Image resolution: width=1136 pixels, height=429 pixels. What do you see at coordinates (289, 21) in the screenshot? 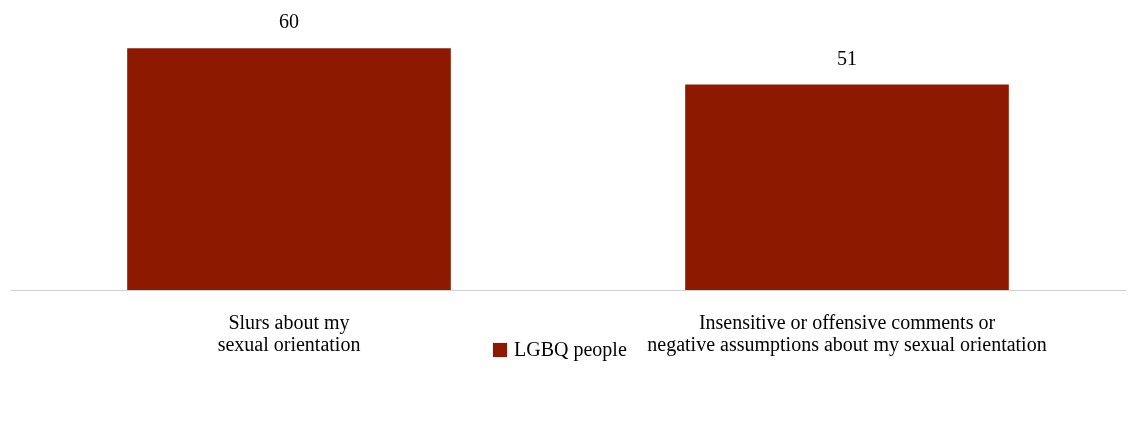
I see `data-label: 60` at bounding box center [289, 21].